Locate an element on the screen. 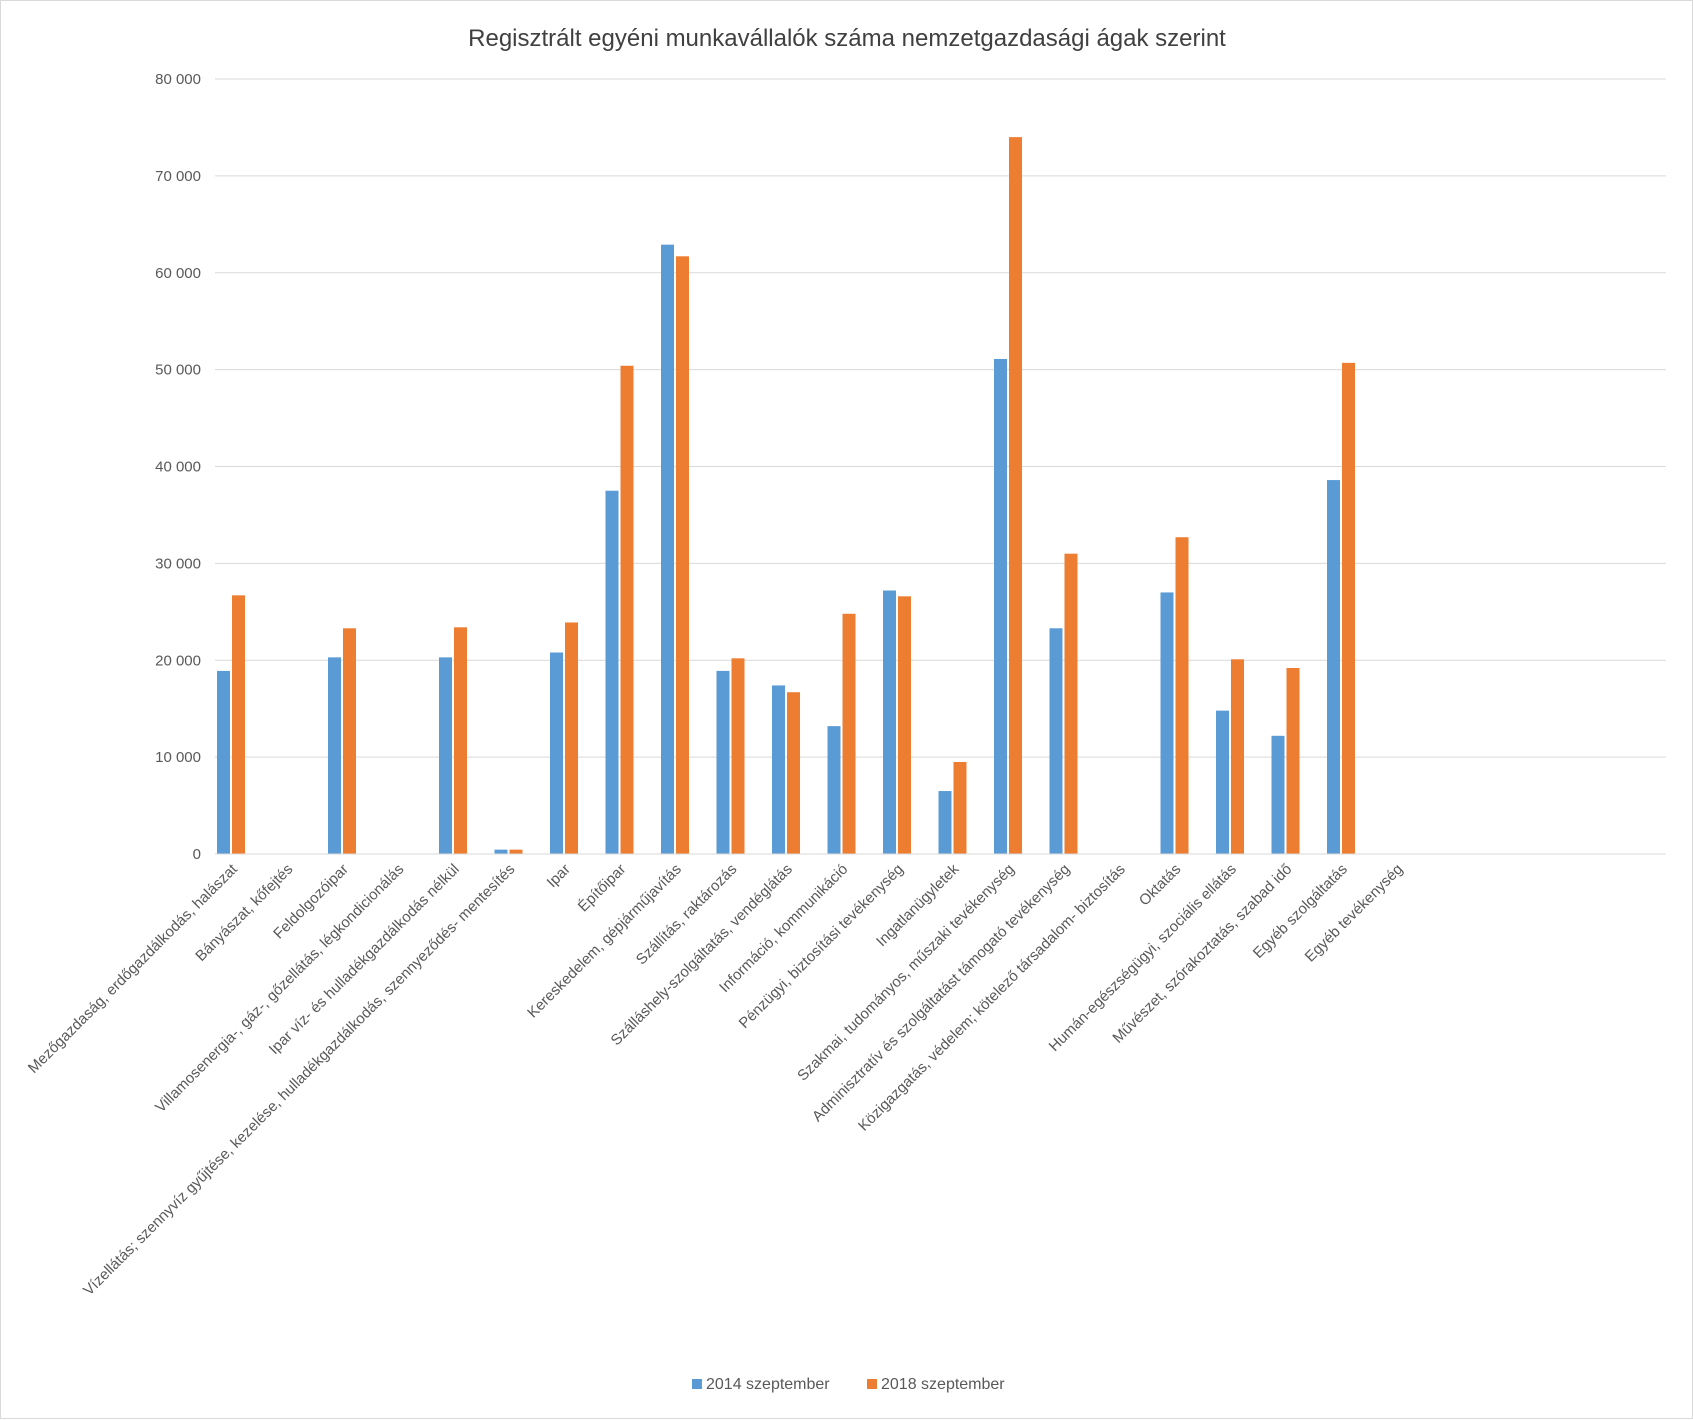 The image size is (1693, 1420). y-tick-label: 0 is located at coordinates (197, 854).